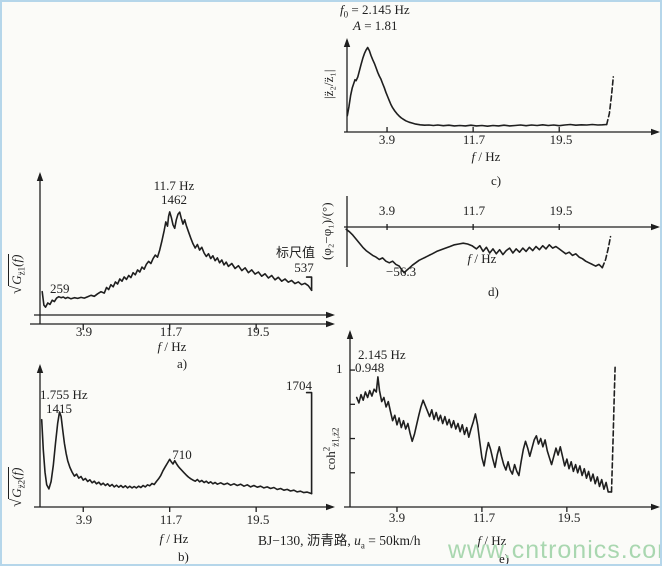  What do you see at coordinates (84, 331) in the screenshot?
I see `chart-a-xtick-1: 3.9` at bounding box center [84, 331].